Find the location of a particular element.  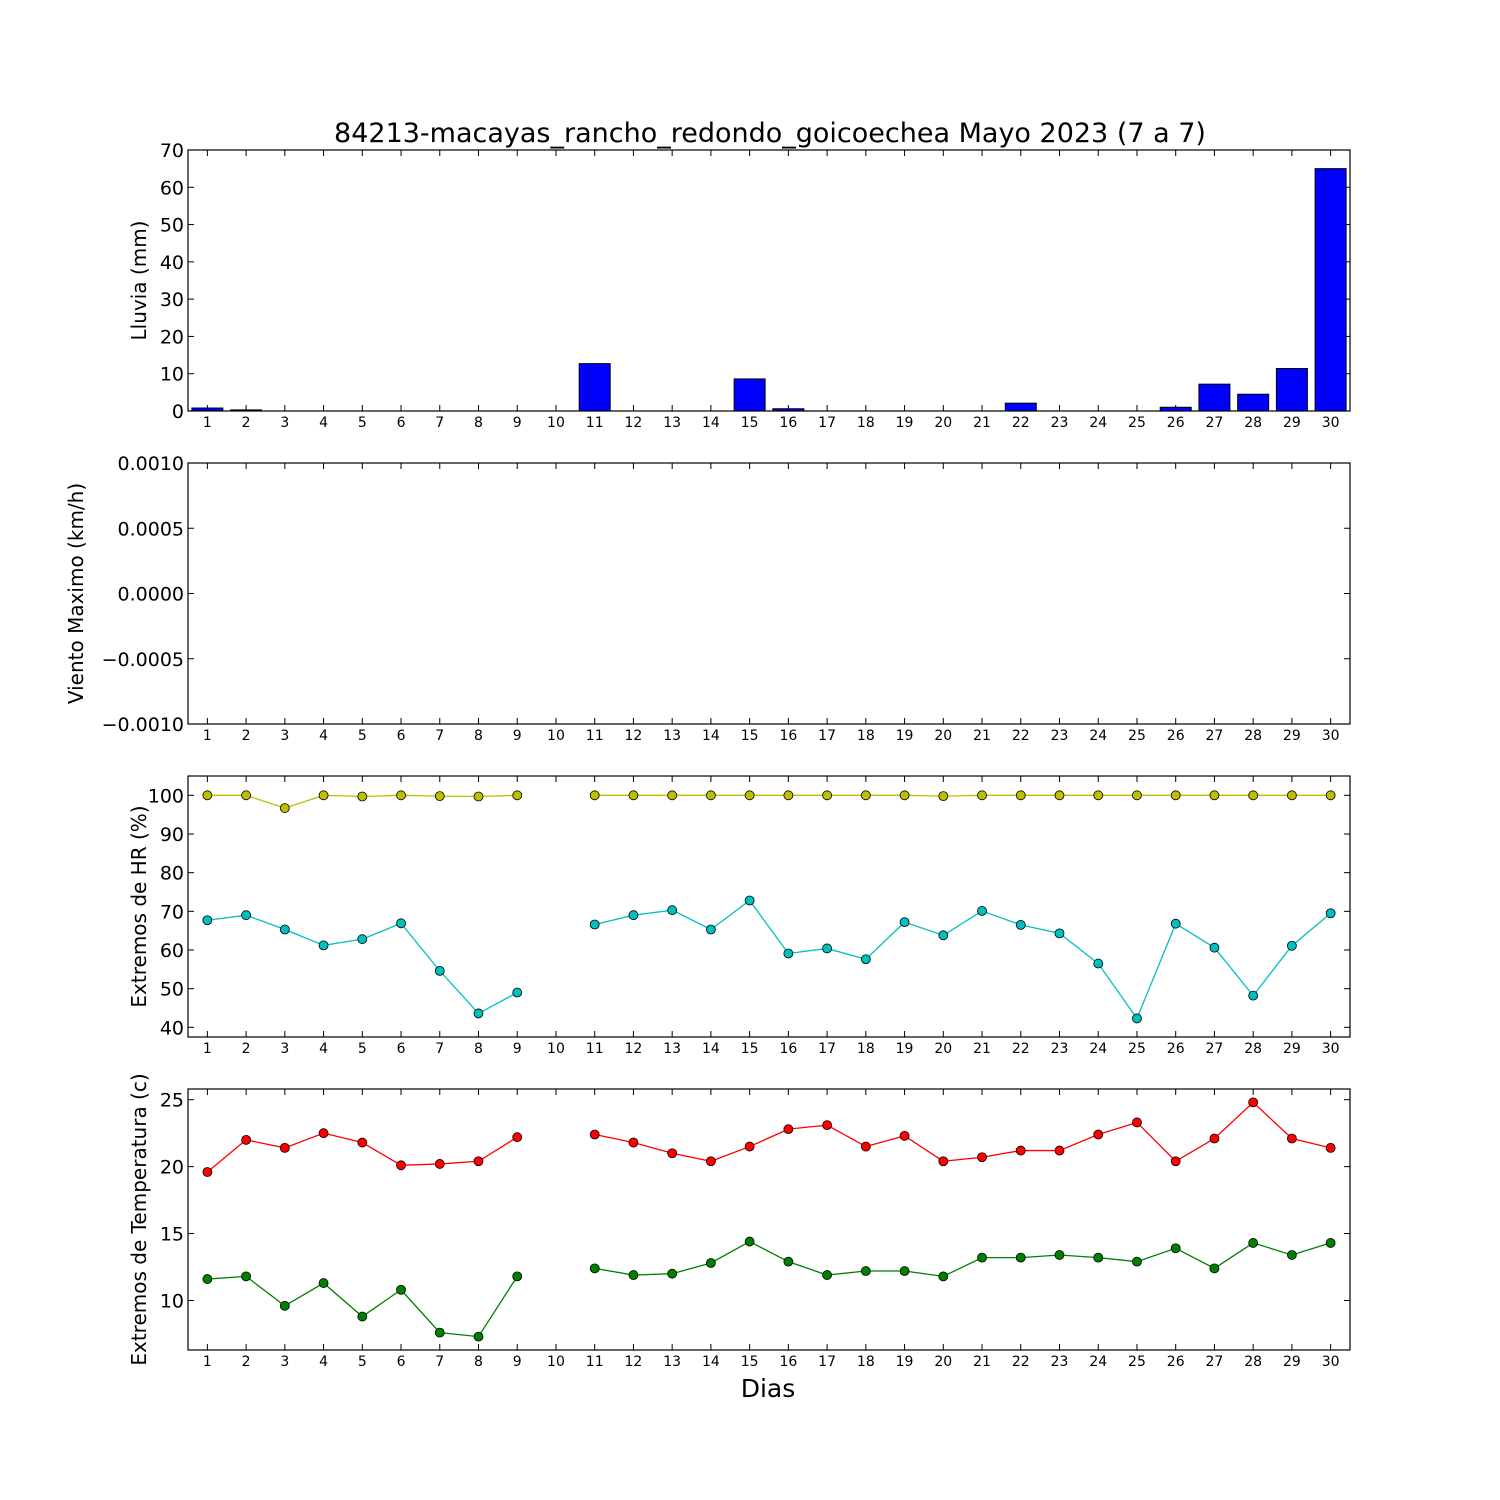

x-tick-label: 3 is located at coordinates (284, 423).